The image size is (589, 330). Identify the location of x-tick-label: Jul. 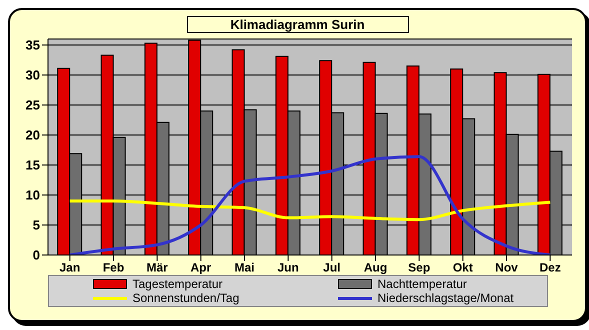
(332, 267).